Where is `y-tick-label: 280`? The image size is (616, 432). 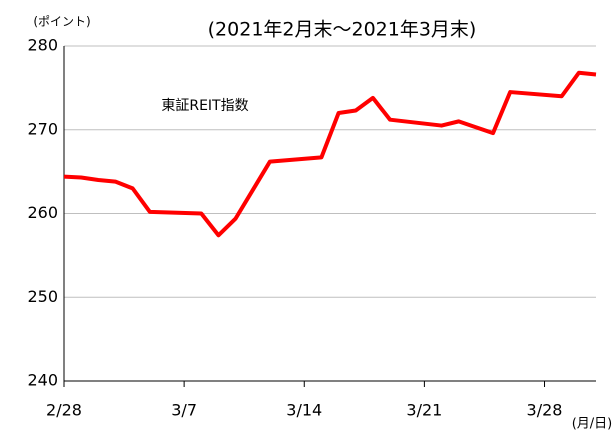
y-tick-label: 280 is located at coordinates (42, 45).